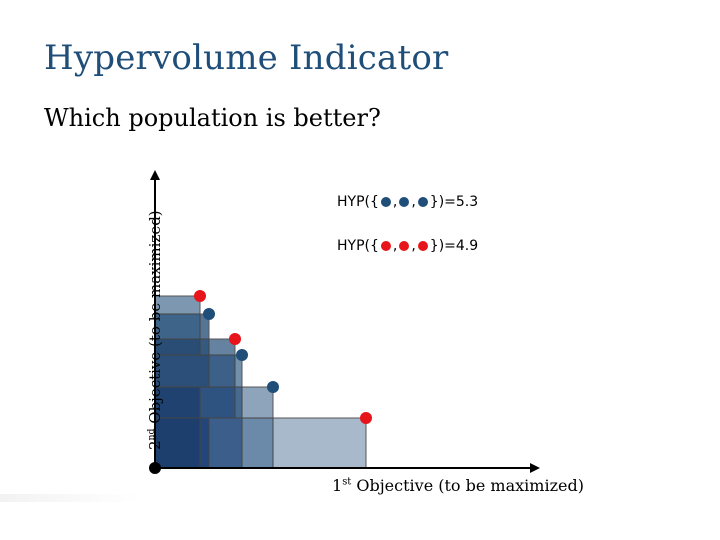  I want to click on hyp-red-formula: HYP({,,})=4.9, so click(408, 246).